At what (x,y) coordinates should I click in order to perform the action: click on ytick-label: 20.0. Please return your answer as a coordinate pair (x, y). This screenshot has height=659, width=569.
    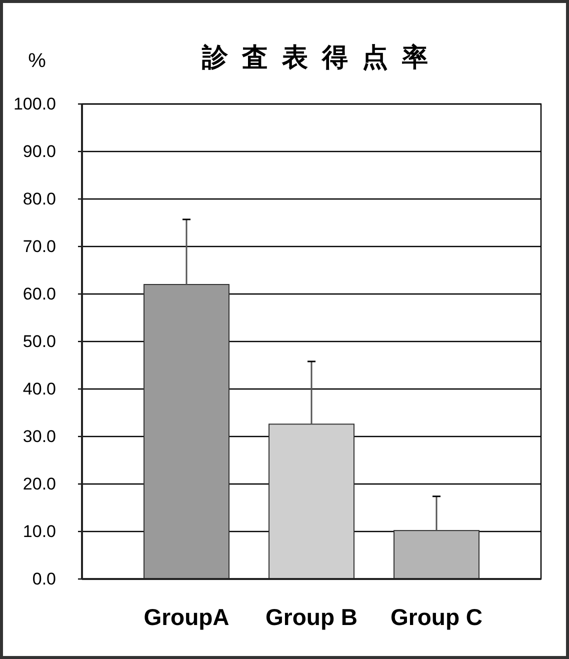
    Looking at the image, I should click on (39, 484).